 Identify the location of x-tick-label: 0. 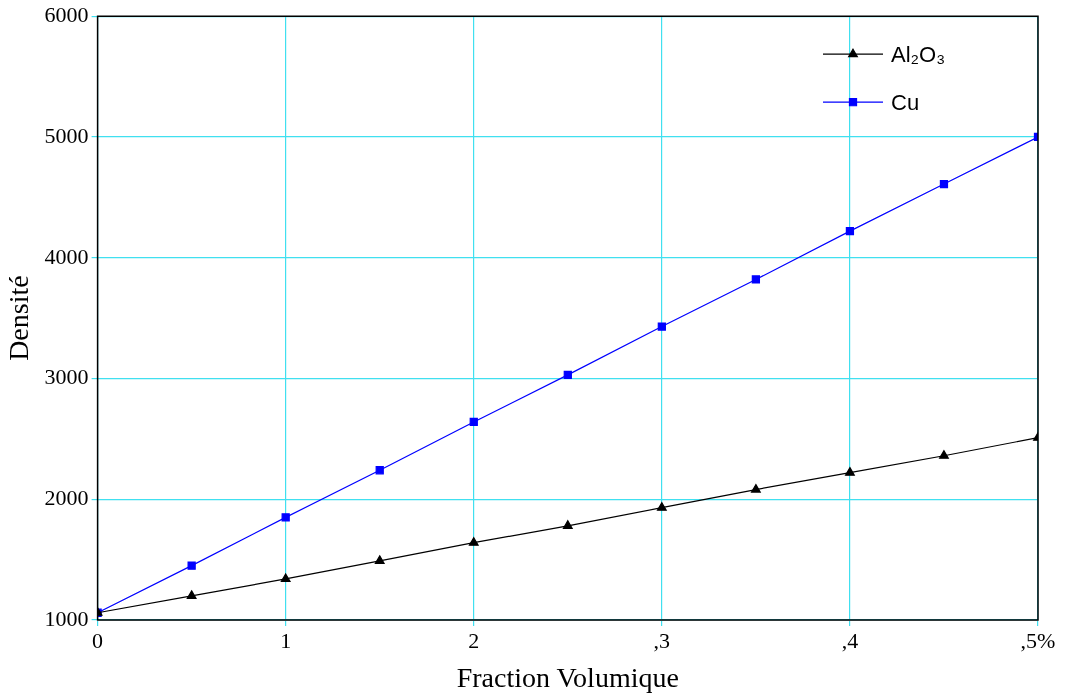
(98, 640).